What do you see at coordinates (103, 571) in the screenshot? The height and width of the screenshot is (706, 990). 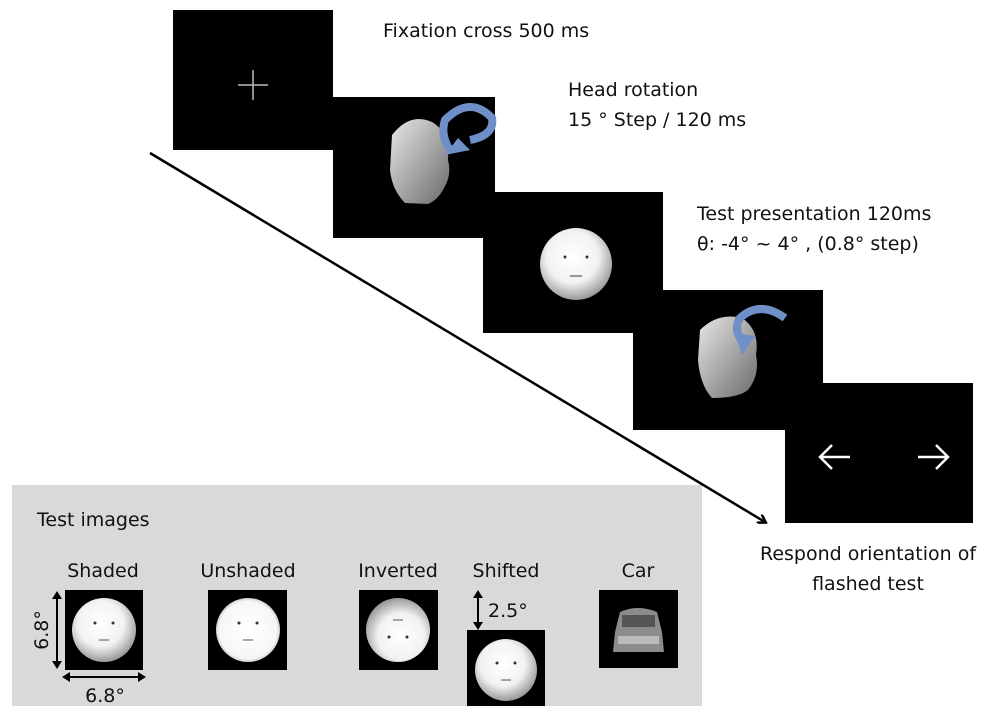 I see `image-label: Shaded` at bounding box center [103, 571].